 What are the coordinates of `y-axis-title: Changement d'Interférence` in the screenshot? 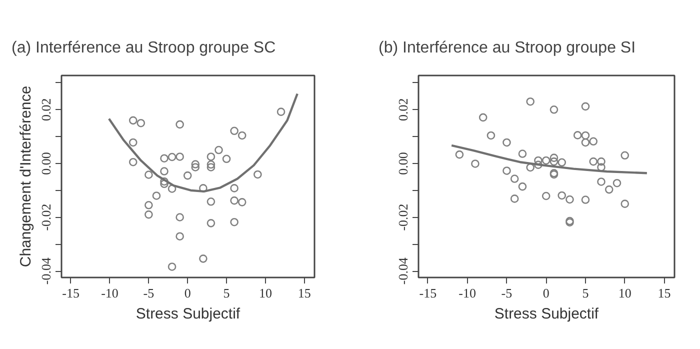 It's located at (26, 177).